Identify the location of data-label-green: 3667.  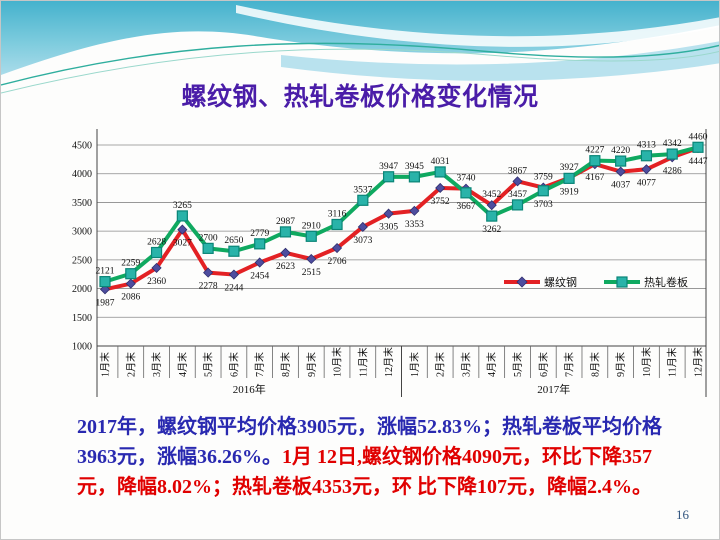
(465, 207).